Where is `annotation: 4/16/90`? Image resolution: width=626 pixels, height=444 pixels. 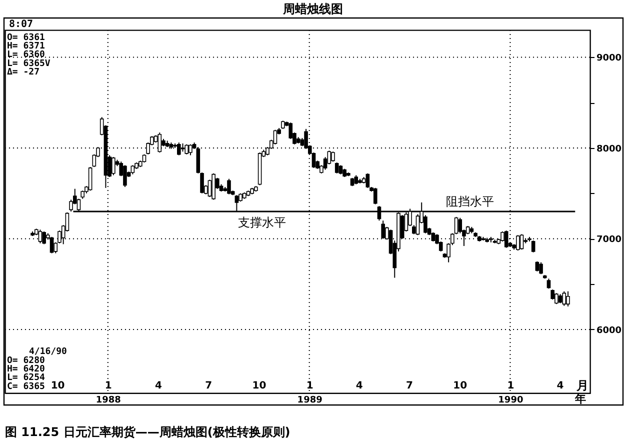
annotation: 4/16/90 is located at coordinates (48, 352).